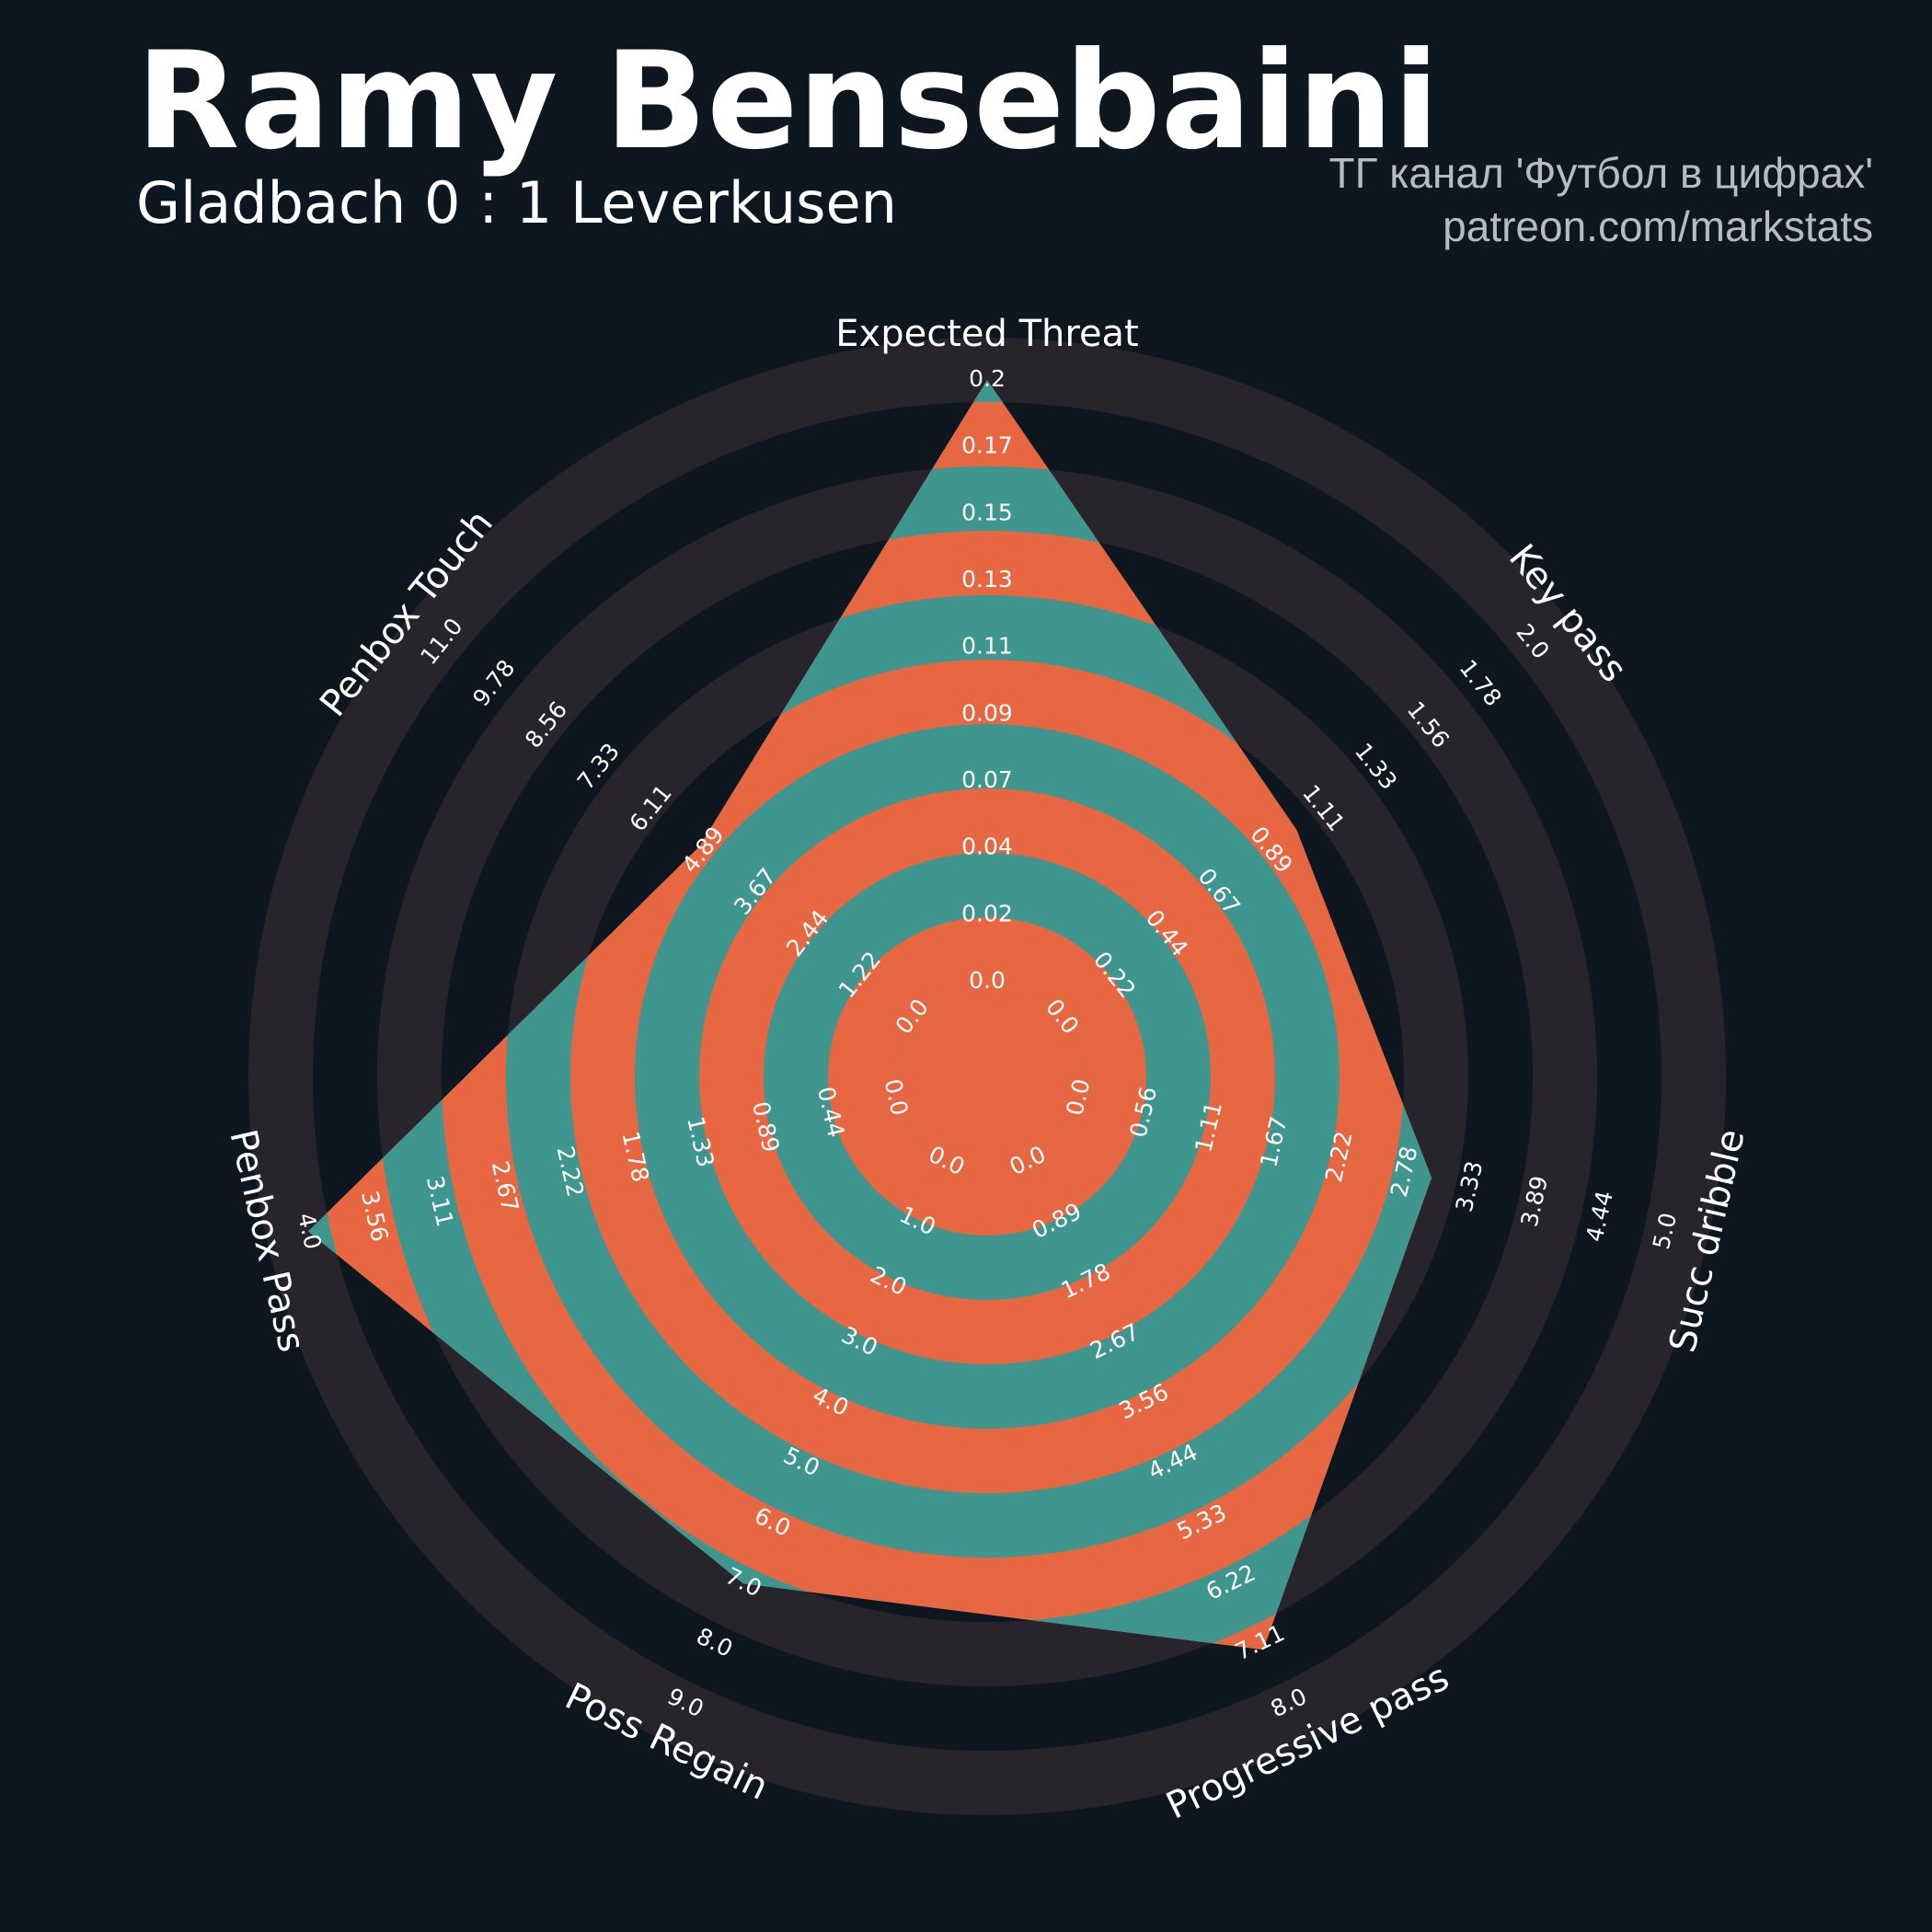 The height and width of the screenshot is (1932, 1932). Describe the element at coordinates (516, 202) in the screenshot. I see `match-subtitle: Gladbach 0 : 1 Leverkusen` at that location.